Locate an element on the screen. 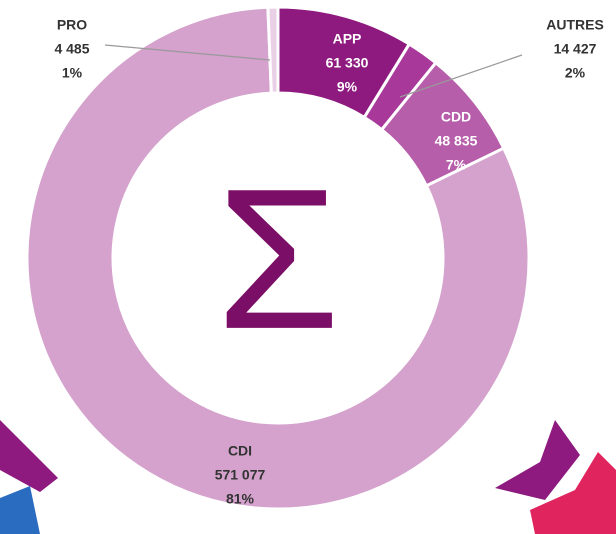  category-label: APP is located at coordinates (347, 39).